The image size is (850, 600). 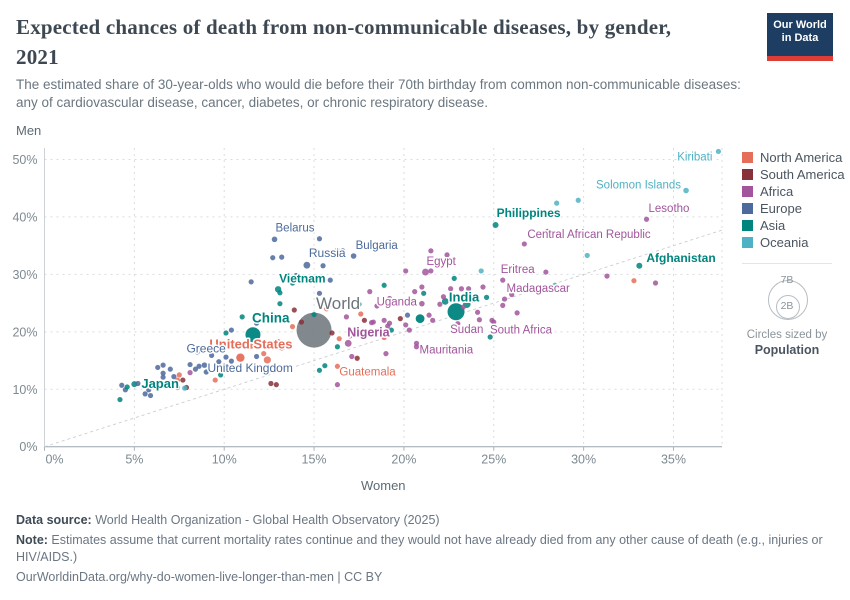 What do you see at coordinates (793, 174) in the screenshot?
I see `legend-item-south-america: South America` at bounding box center [793, 174].